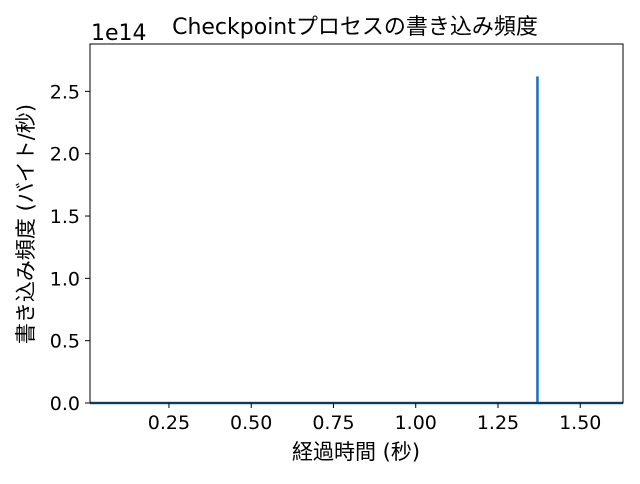 Image resolution: width=640 pixels, height=484 pixels. I want to click on x-tick-label: 0.75, so click(333, 423).